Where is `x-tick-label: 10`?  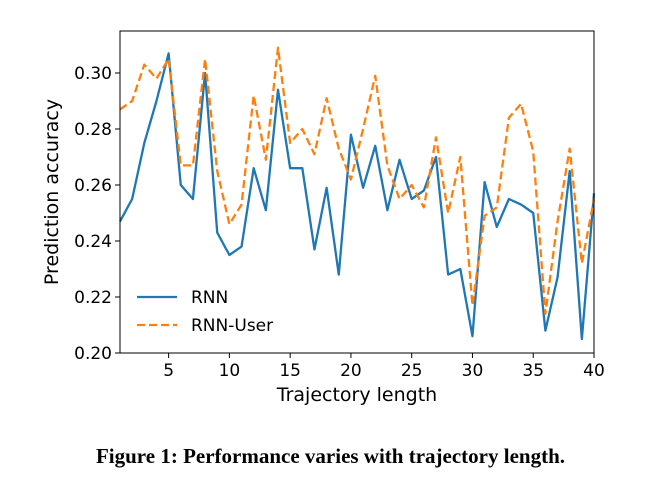 x-tick-label: 10 is located at coordinates (230, 371).